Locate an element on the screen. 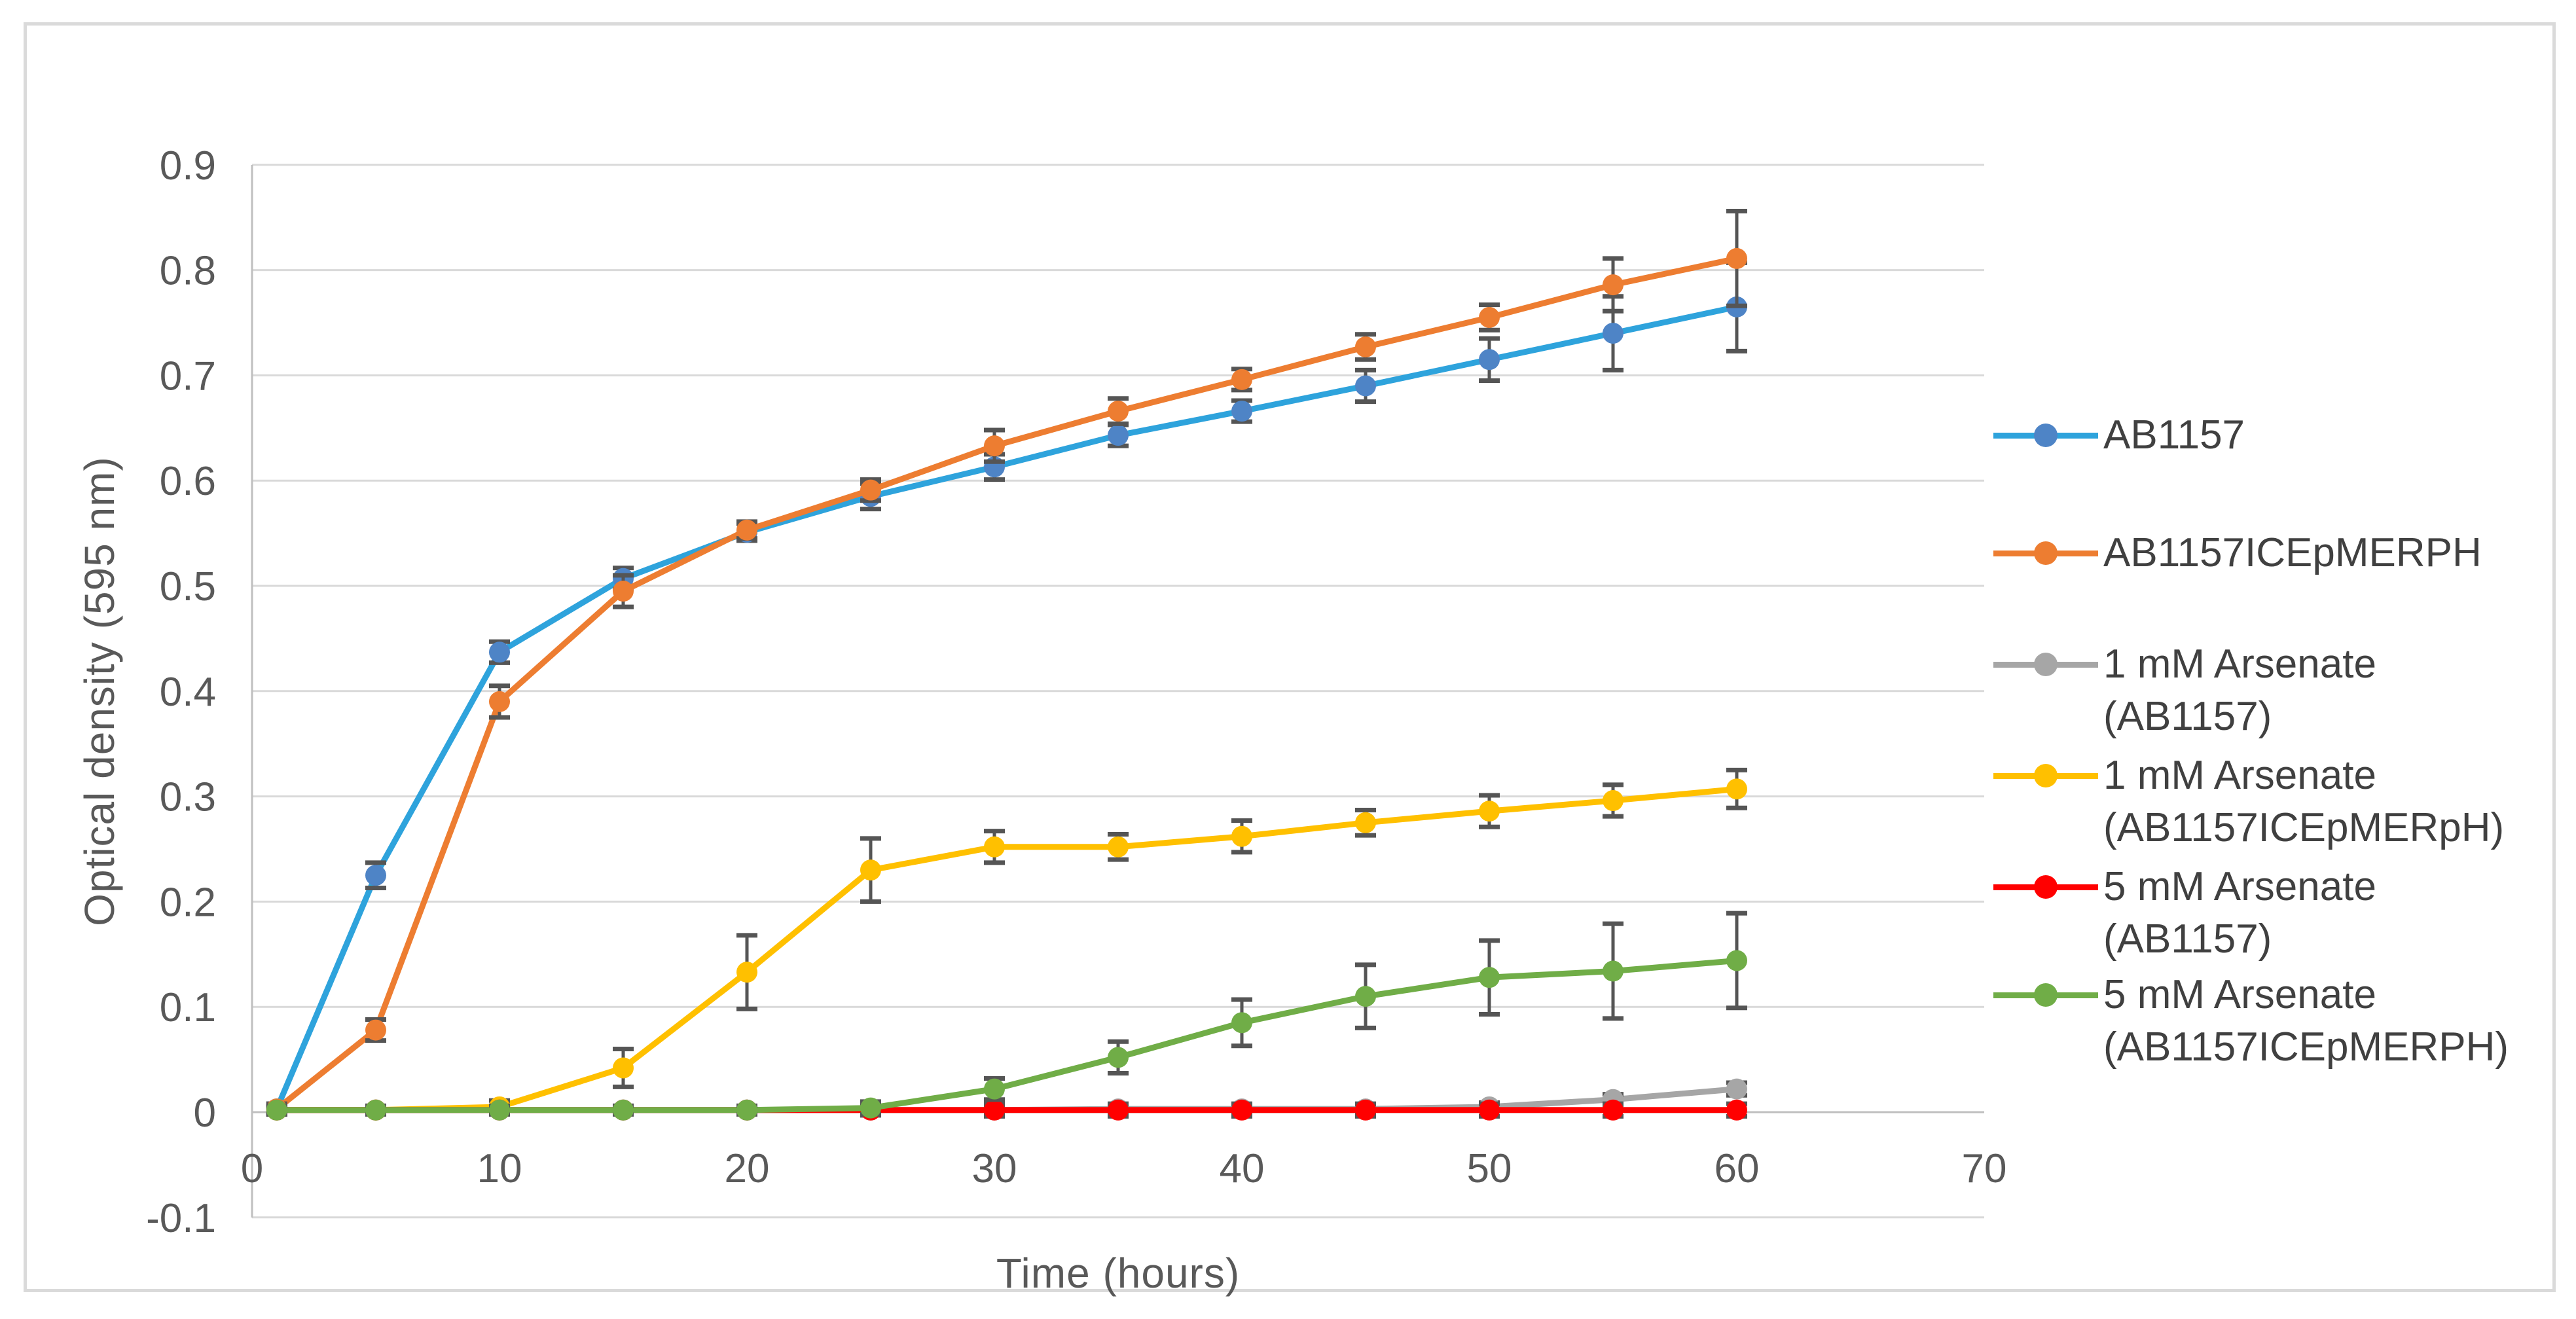 This screenshot has height=1319, width=2576. x-tick-label: 30 is located at coordinates (994, 1168).